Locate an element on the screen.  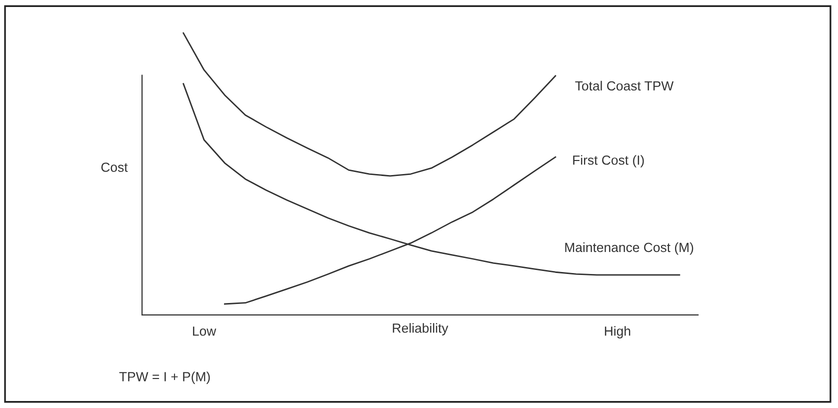
x-tick-label: Low is located at coordinates (204, 331).